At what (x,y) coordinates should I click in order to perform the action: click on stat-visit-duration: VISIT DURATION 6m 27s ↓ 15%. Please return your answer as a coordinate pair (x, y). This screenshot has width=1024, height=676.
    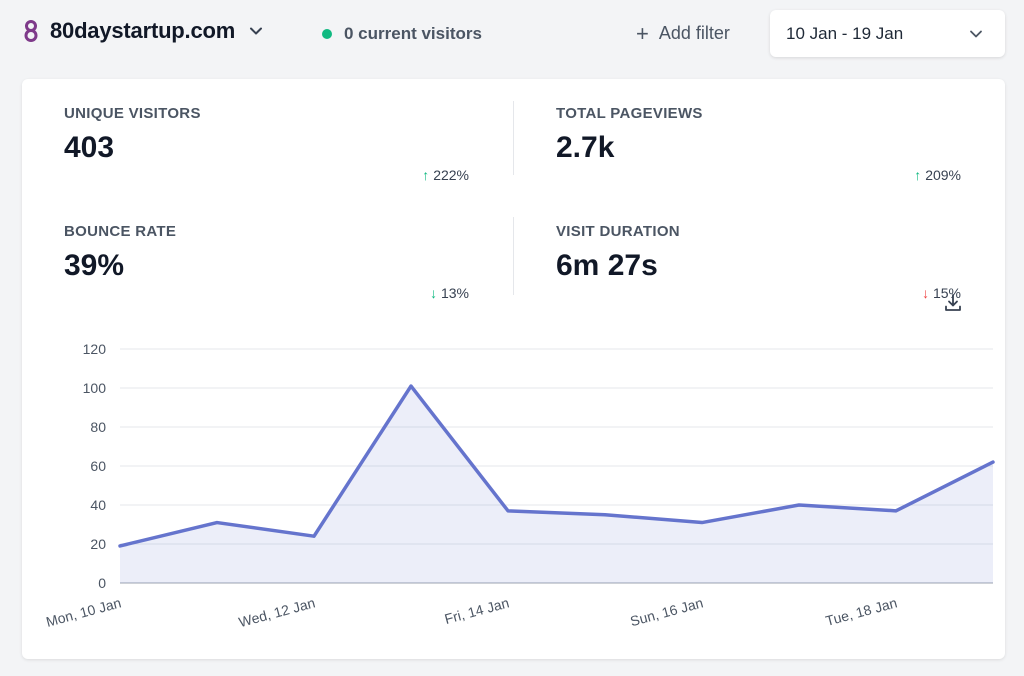
    Looking at the image, I should click on (758, 262).